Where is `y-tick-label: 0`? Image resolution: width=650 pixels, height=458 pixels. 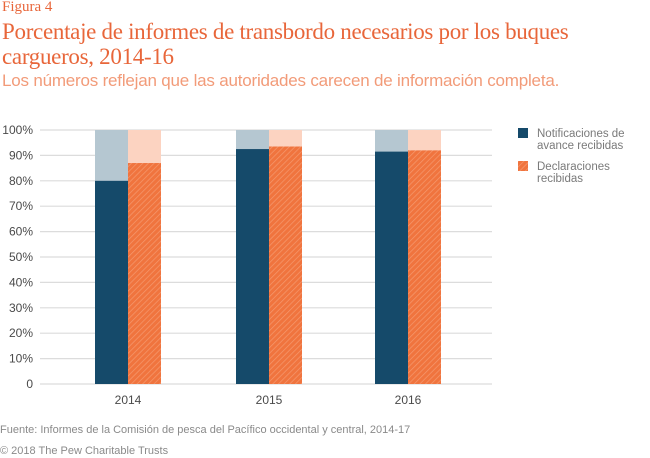 y-tick-label: 0 is located at coordinates (29, 384).